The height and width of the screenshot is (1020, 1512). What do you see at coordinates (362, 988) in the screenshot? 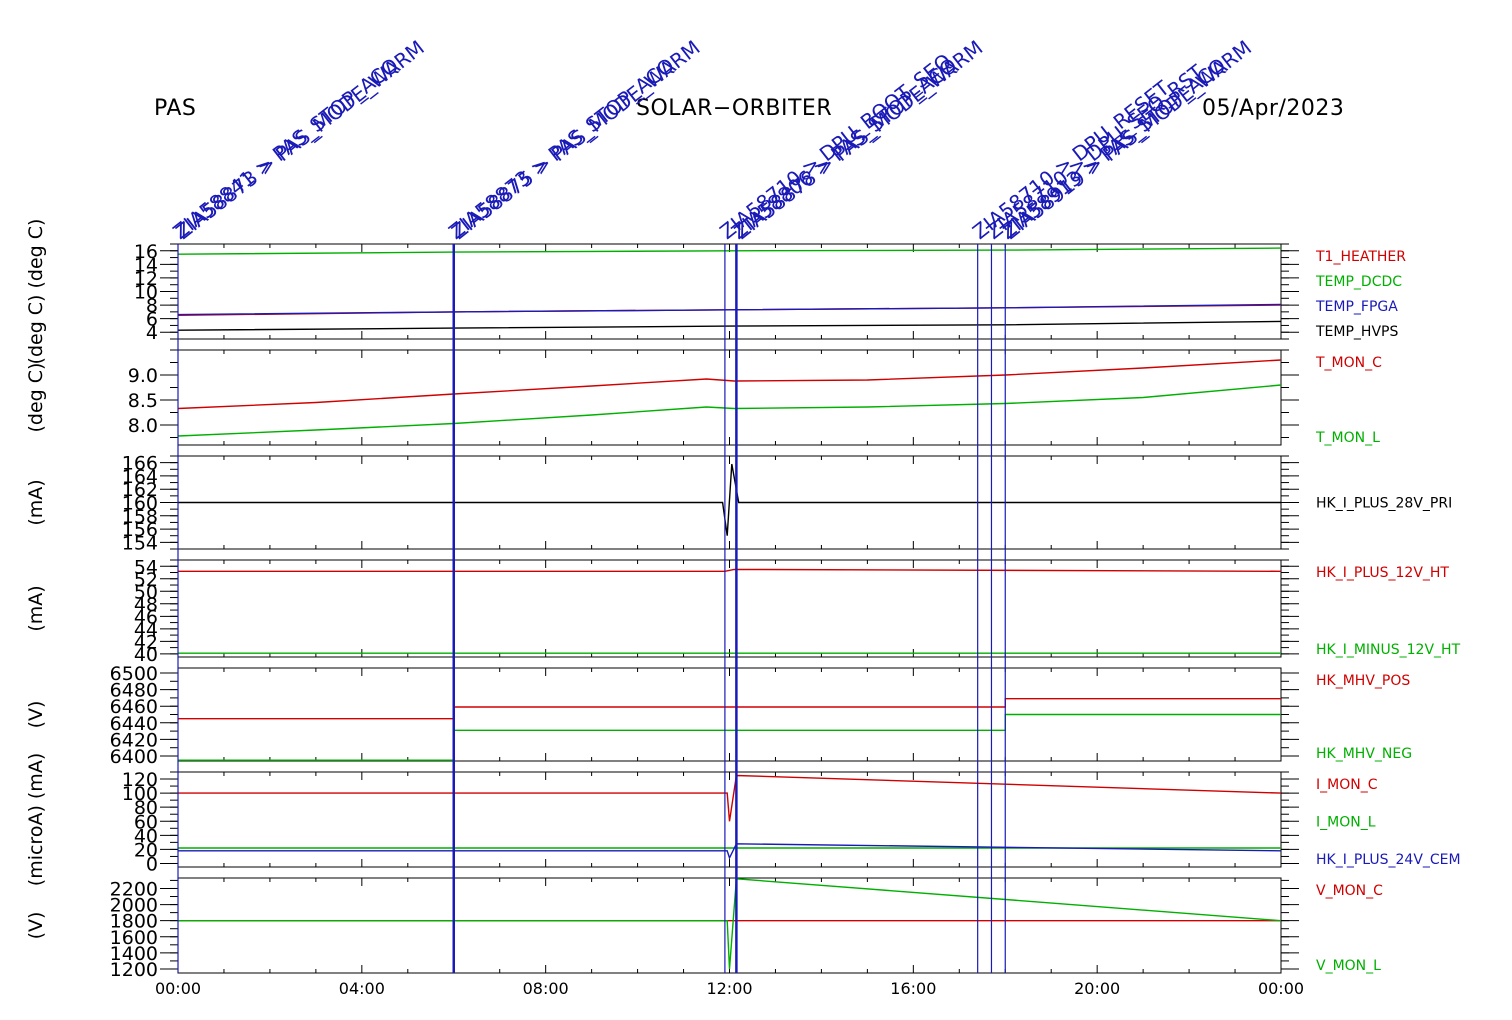
I see `x-tick-label: 04:00` at bounding box center [362, 988].